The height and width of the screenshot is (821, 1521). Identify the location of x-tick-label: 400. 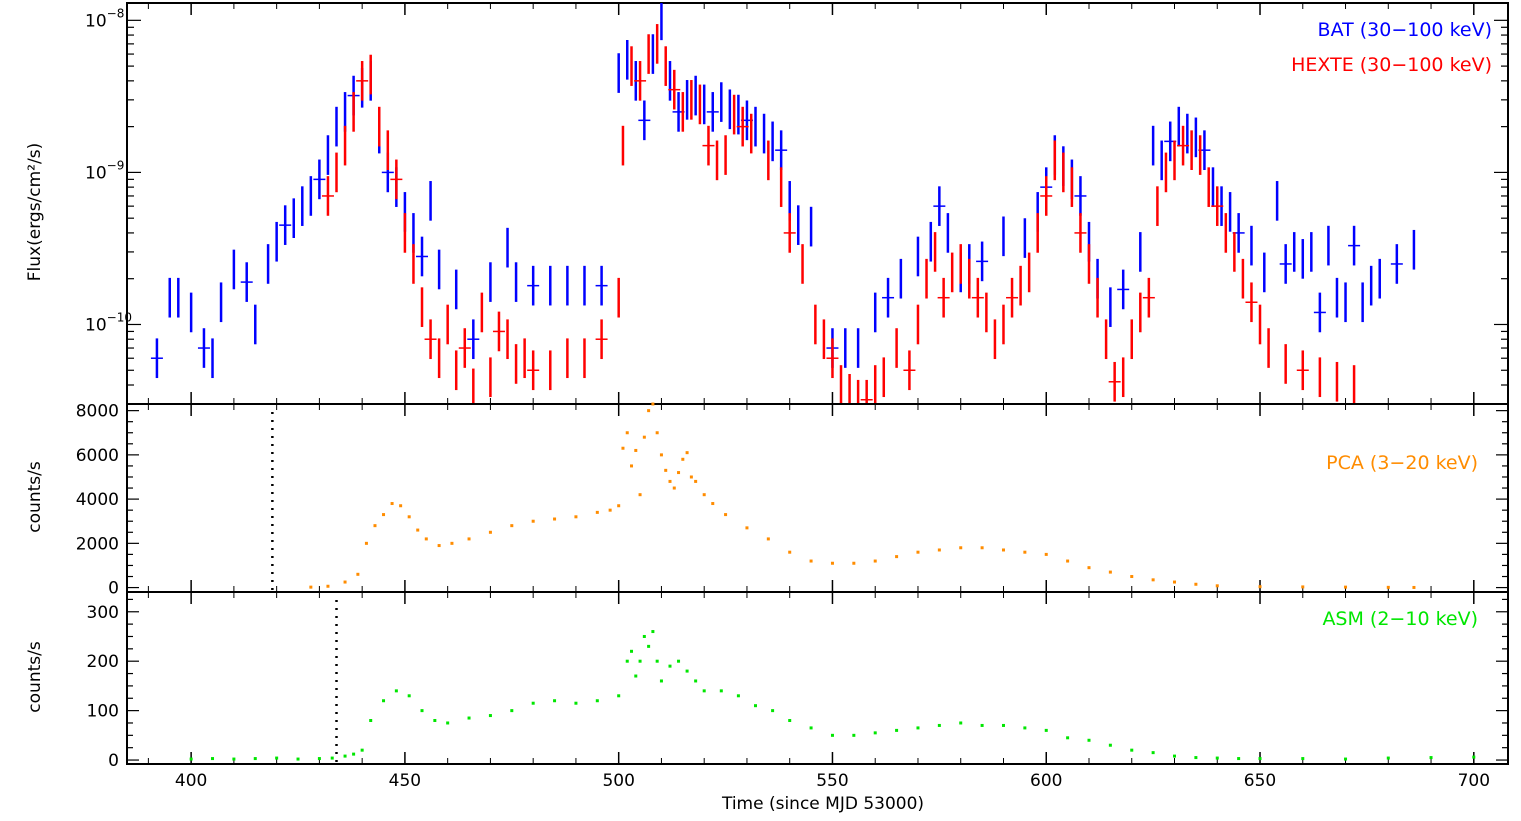
(191, 781).